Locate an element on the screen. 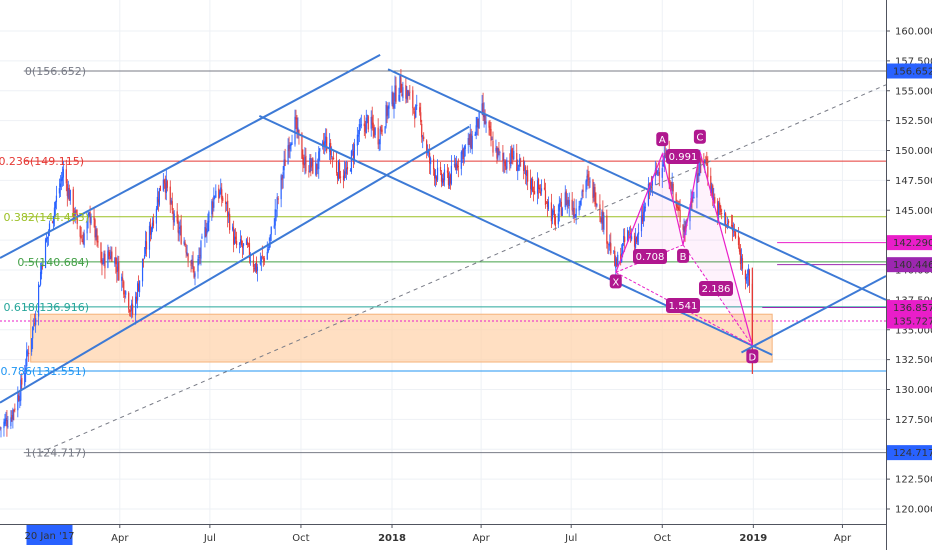 Image resolution: width=932 pixels, height=550 pixels. time-axis-tick-label: 2018 is located at coordinates (392, 538).